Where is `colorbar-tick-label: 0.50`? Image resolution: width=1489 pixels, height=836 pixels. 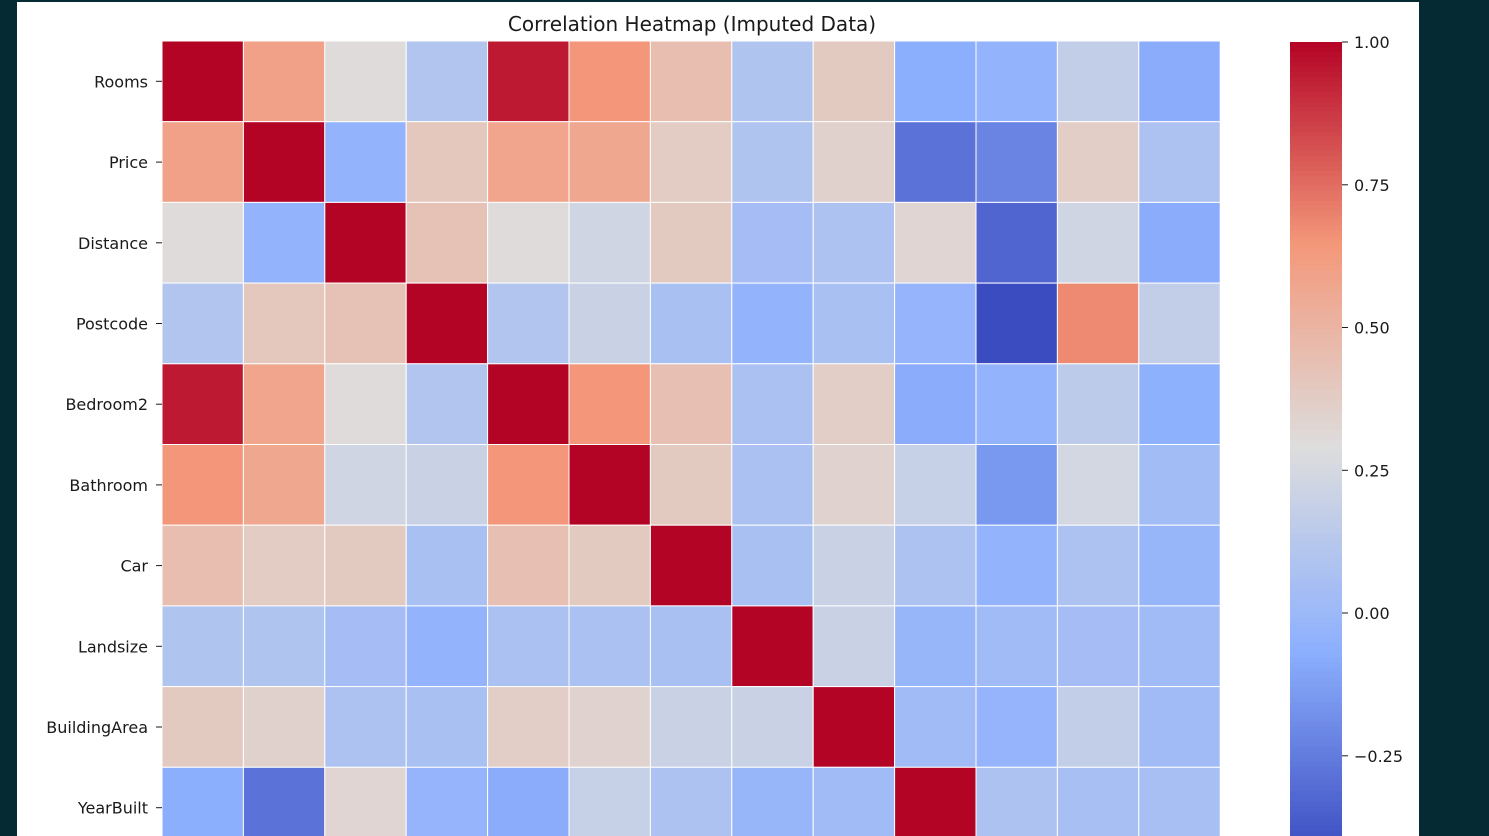 colorbar-tick-label: 0.50 is located at coordinates (1372, 328).